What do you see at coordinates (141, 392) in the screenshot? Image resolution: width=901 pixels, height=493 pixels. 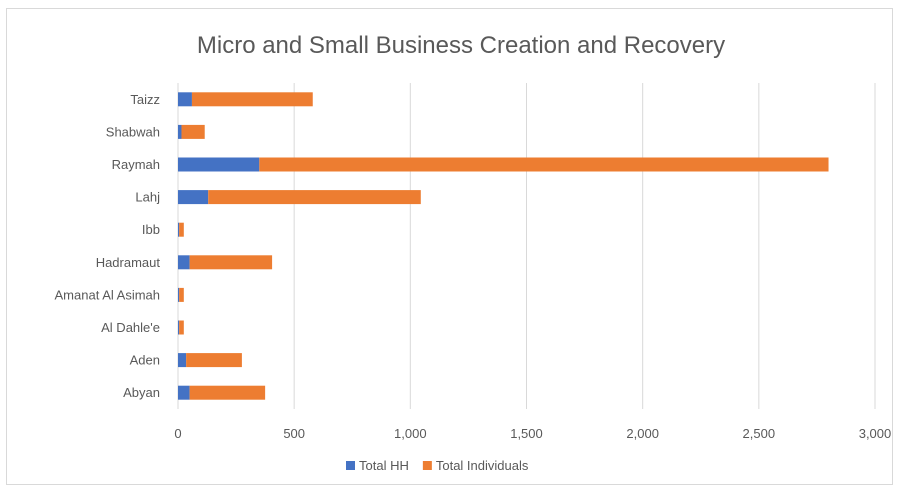 I see `category-label: Abyan` at bounding box center [141, 392].